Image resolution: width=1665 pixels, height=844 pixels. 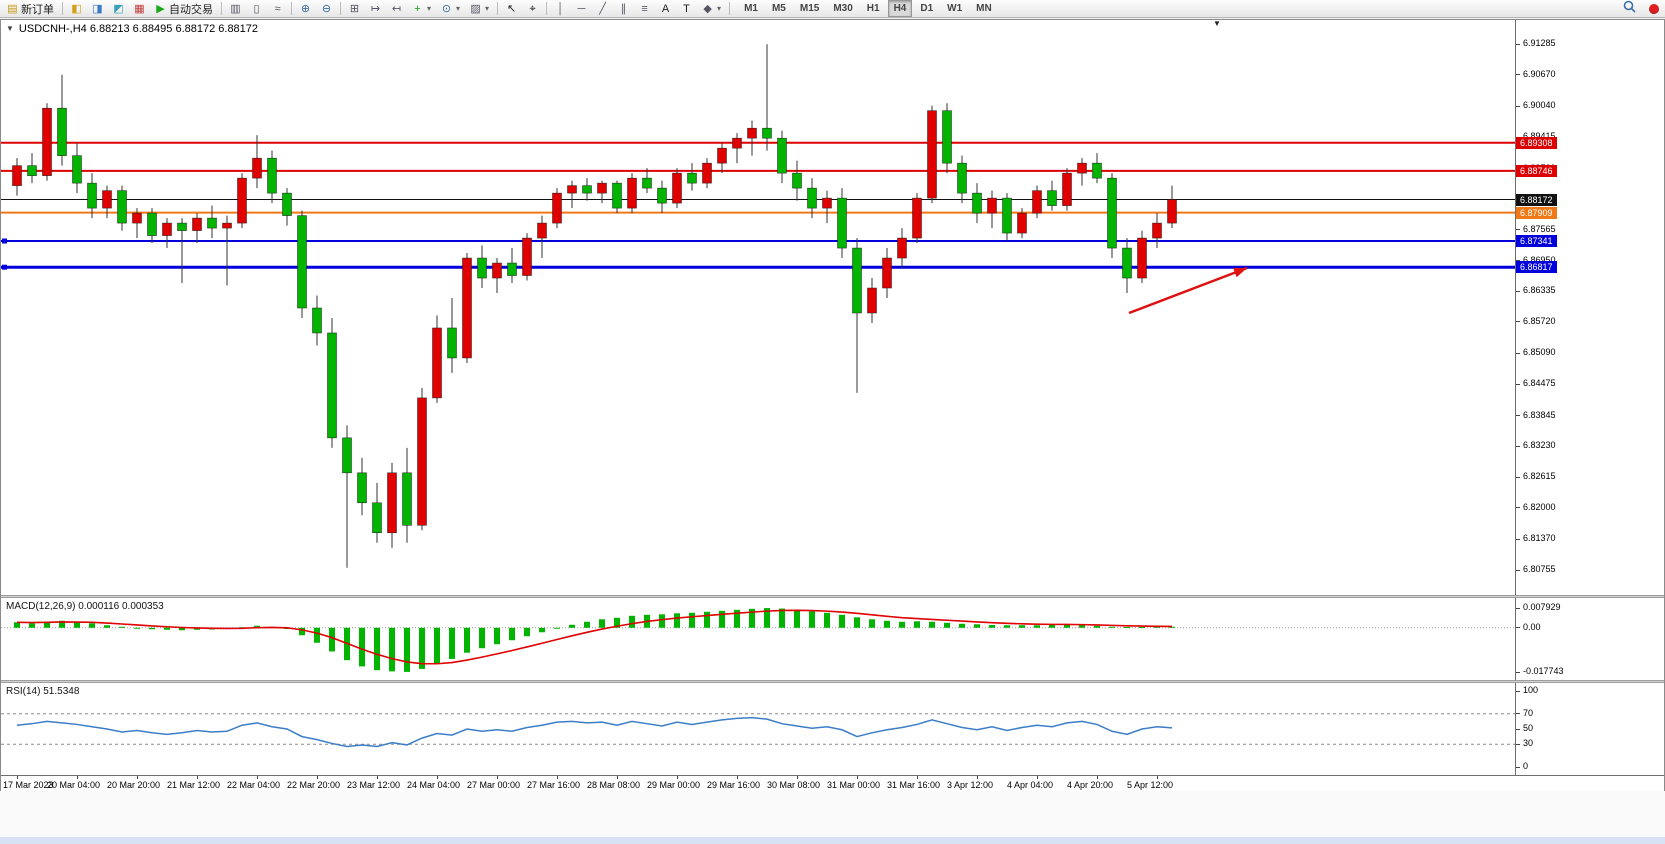 What do you see at coordinates (778, 8) in the screenshot?
I see `timeframe-m5: M5` at bounding box center [778, 8].